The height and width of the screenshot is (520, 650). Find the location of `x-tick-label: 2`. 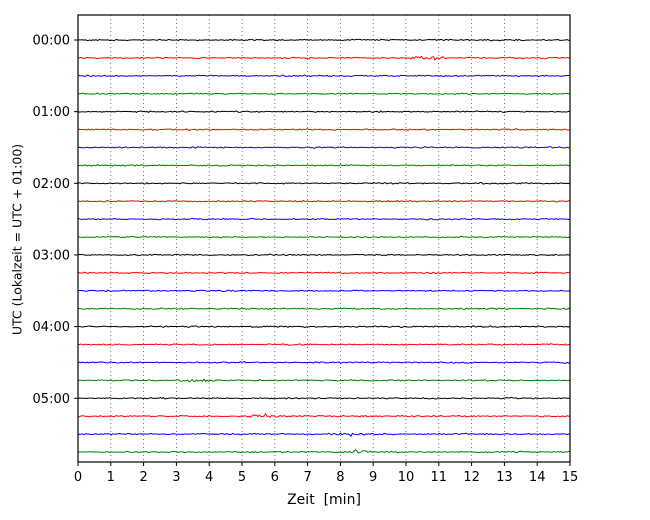

x-tick-label: 2 is located at coordinates (143, 477).